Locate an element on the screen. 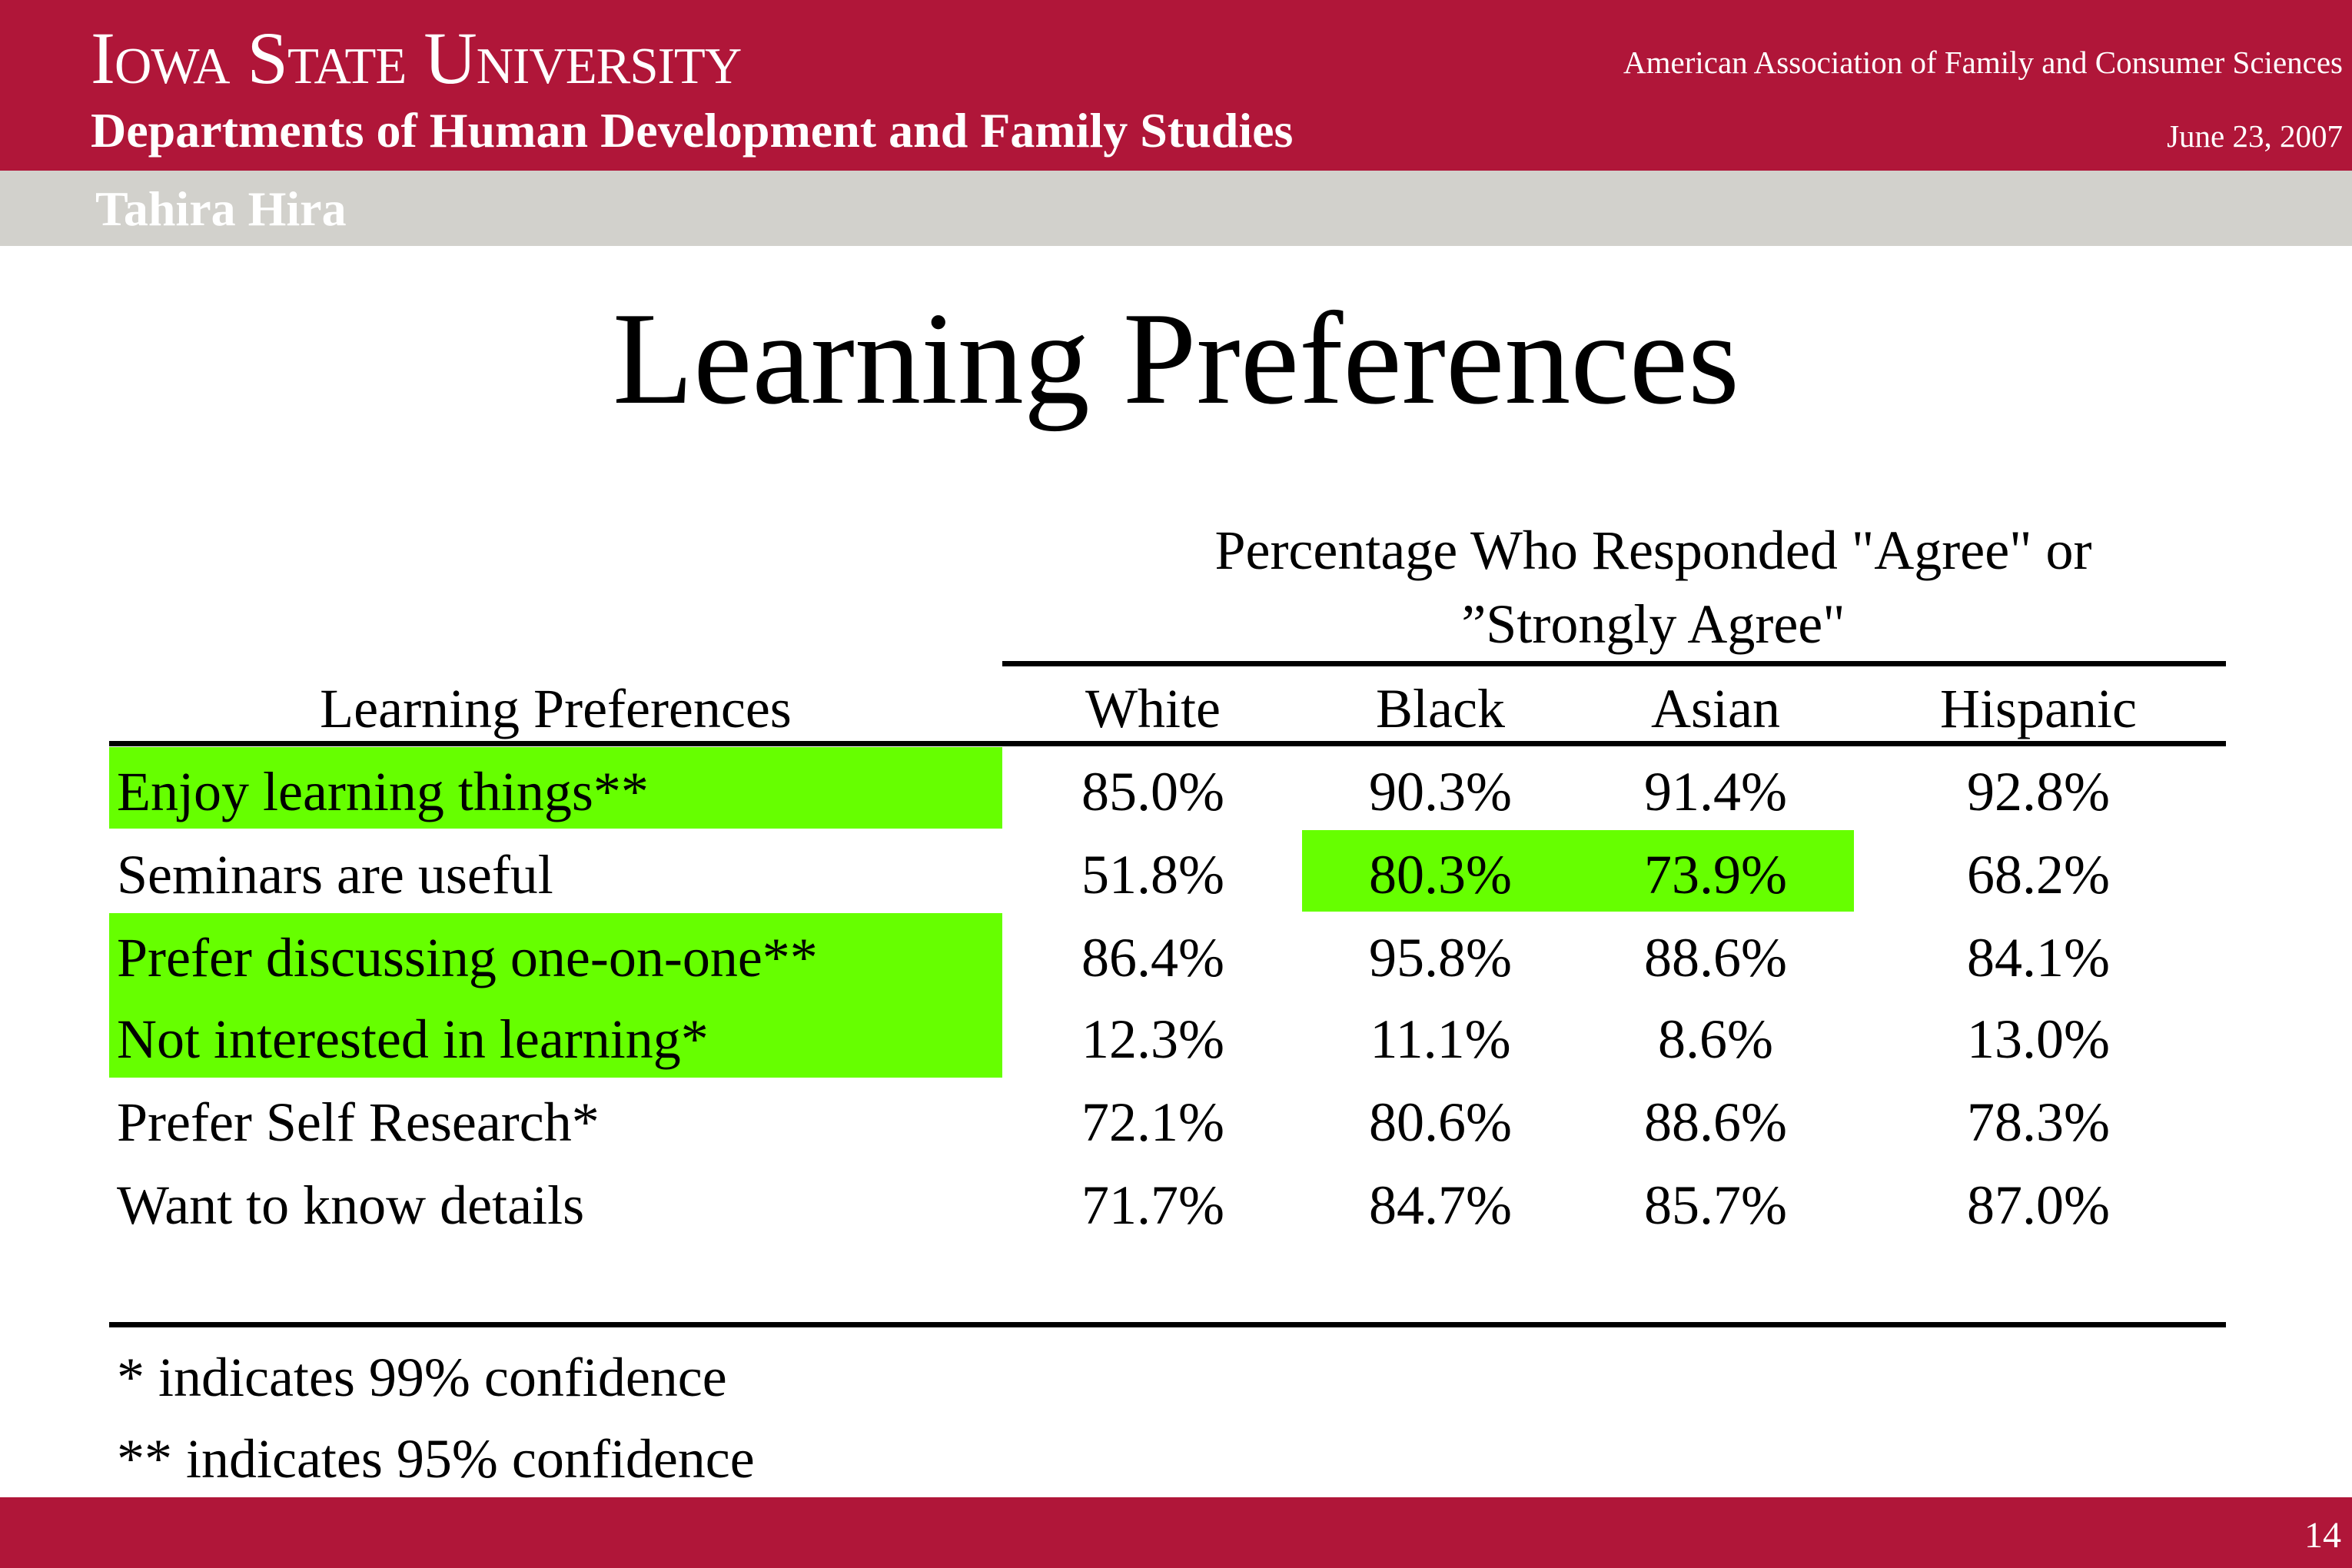 This screenshot has height=1568, width=2352. cell-asian: 85.7% is located at coordinates (1715, 1205).